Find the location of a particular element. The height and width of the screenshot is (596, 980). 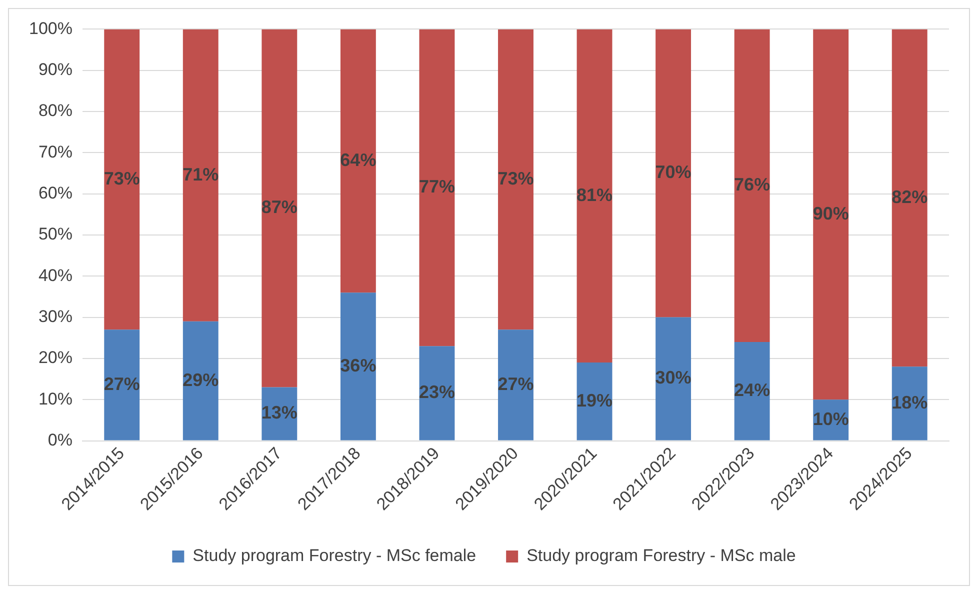

y-tick-label: 100% is located at coordinates (50, 28).